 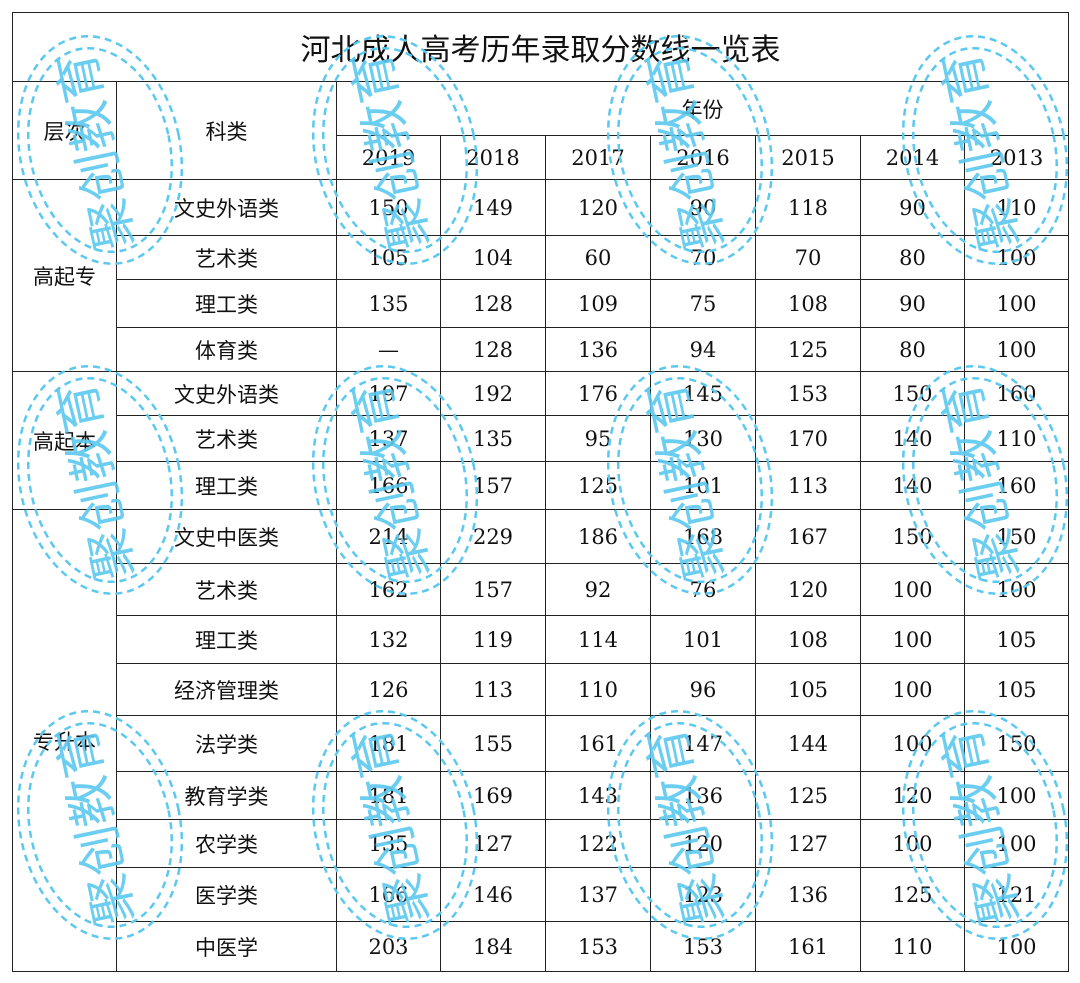 I want to click on table-row: 理工类 166 157 125 101 113 140 160, so click(x=541, y=485).